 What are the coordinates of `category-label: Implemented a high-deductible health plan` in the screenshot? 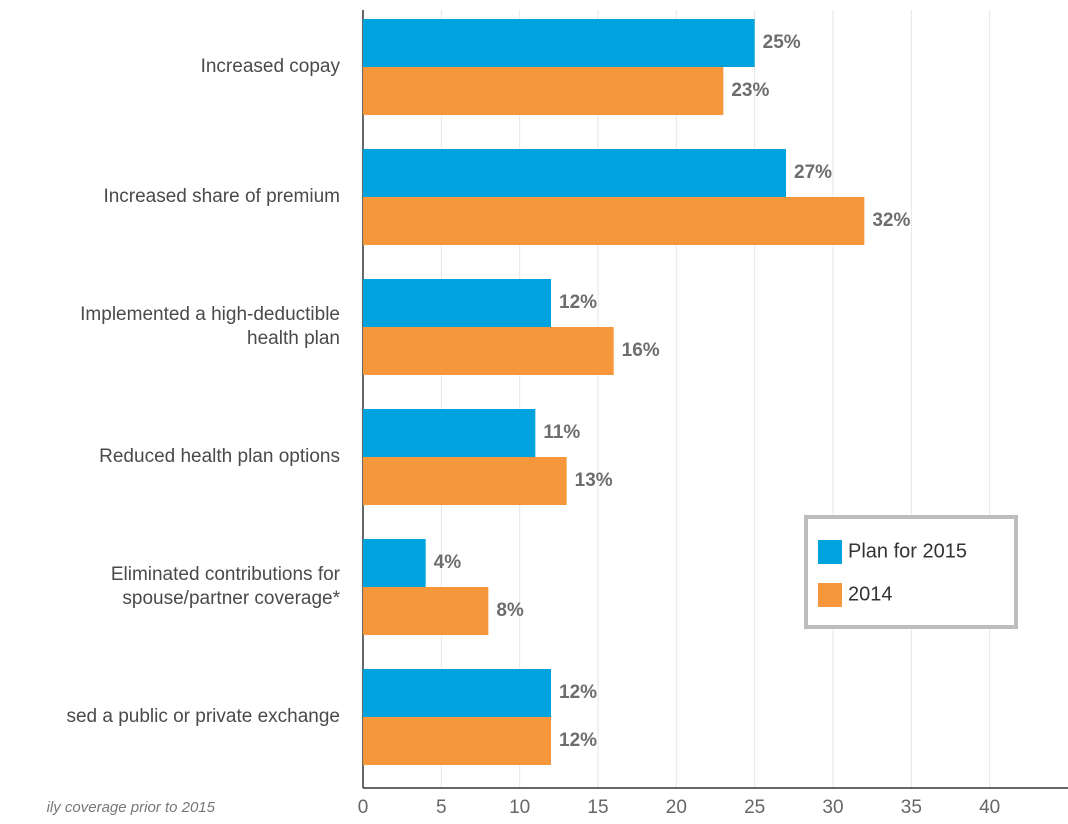 It's located at (210, 326).